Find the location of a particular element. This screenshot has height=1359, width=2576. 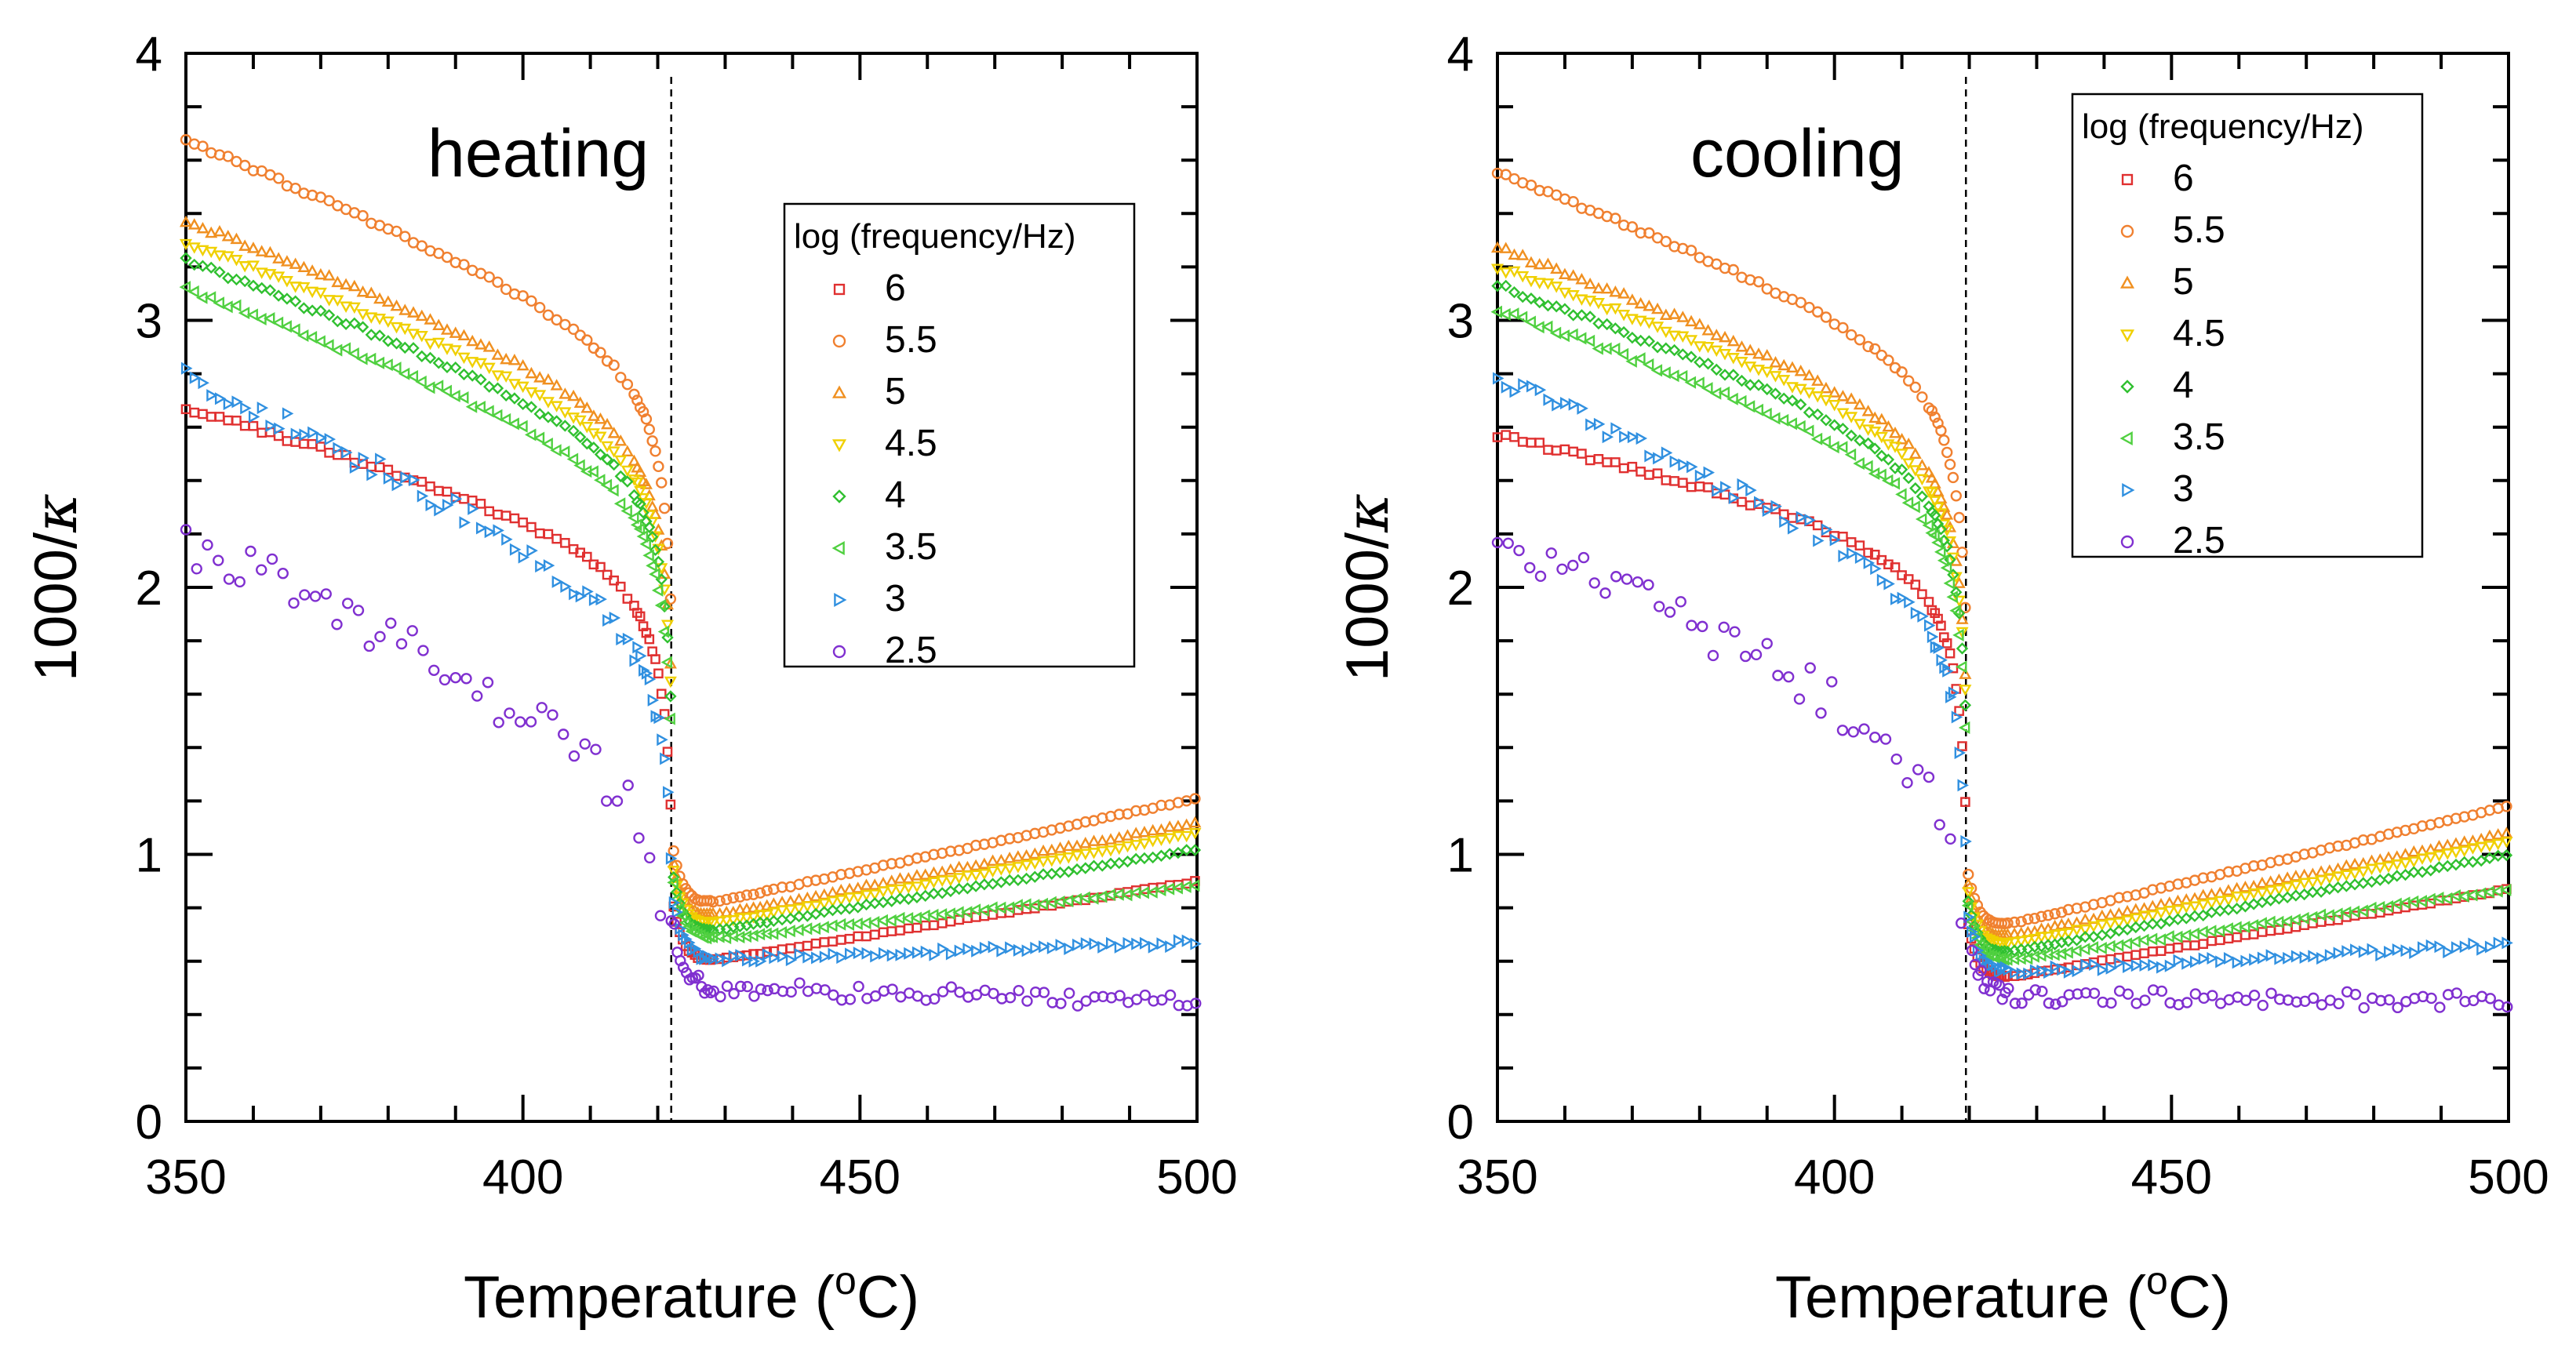

y-tick-label: 4 is located at coordinates (1460, 54).